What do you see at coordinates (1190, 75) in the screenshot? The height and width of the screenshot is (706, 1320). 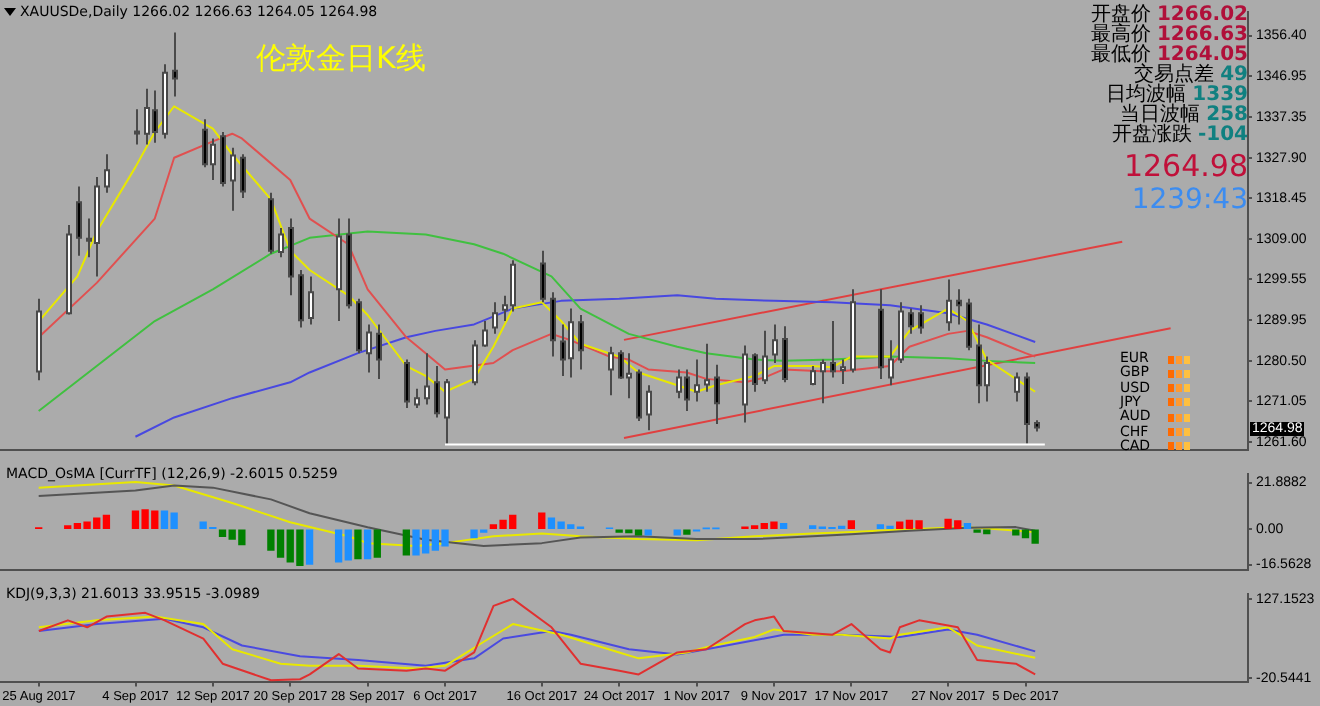 I see `annotation: 交易点差 49` at bounding box center [1190, 75].